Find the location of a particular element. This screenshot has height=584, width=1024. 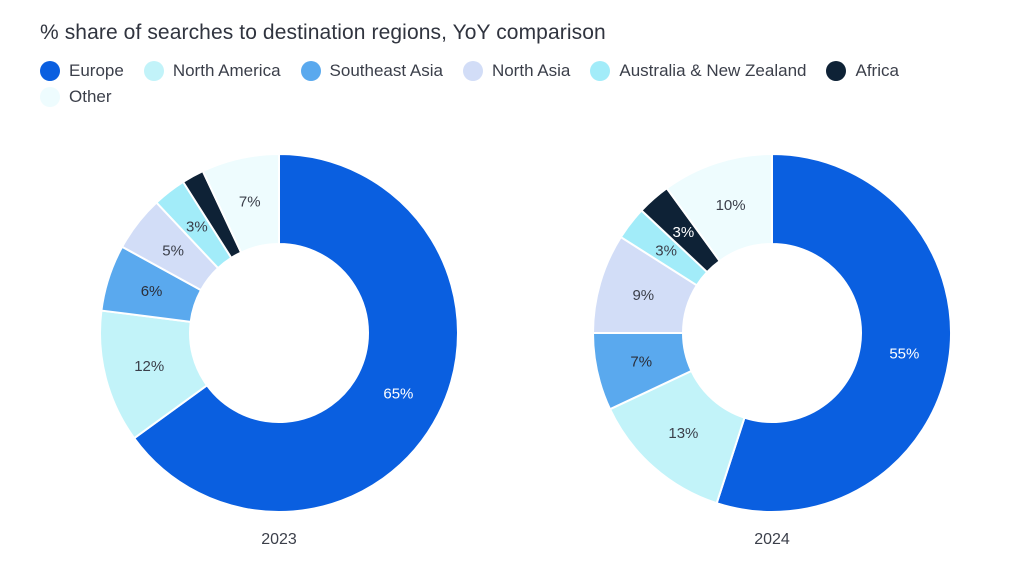

legend-label-europe: Europe is located at coordinates (96, 70).